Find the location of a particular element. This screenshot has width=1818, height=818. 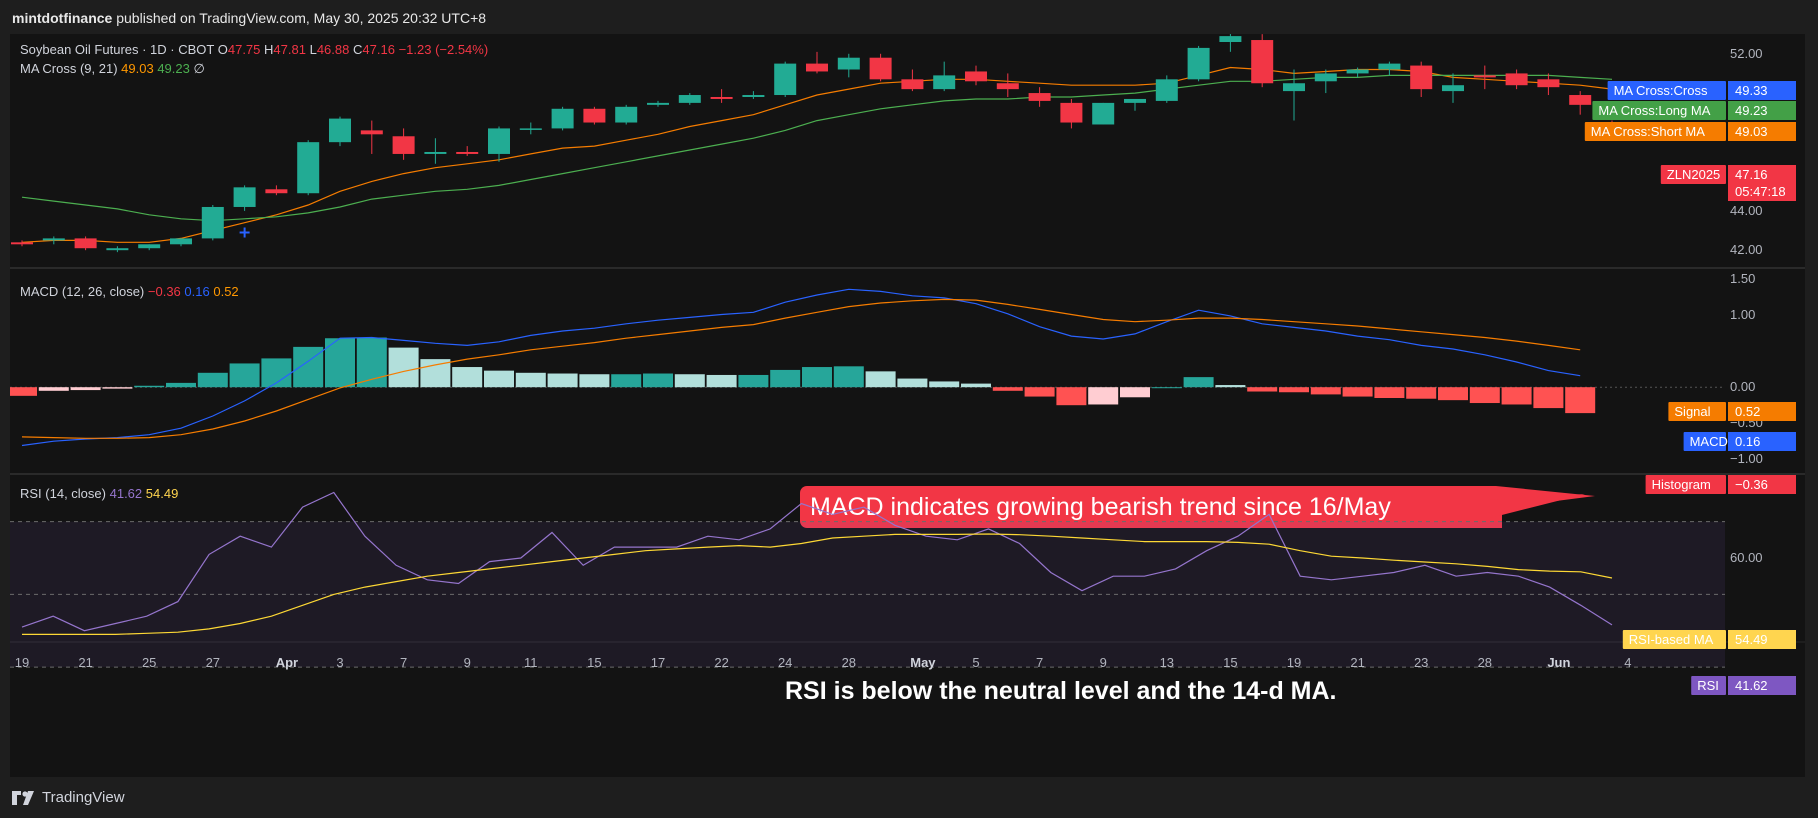

time-axis-tick: 22 is located at coordinates (721, 662).